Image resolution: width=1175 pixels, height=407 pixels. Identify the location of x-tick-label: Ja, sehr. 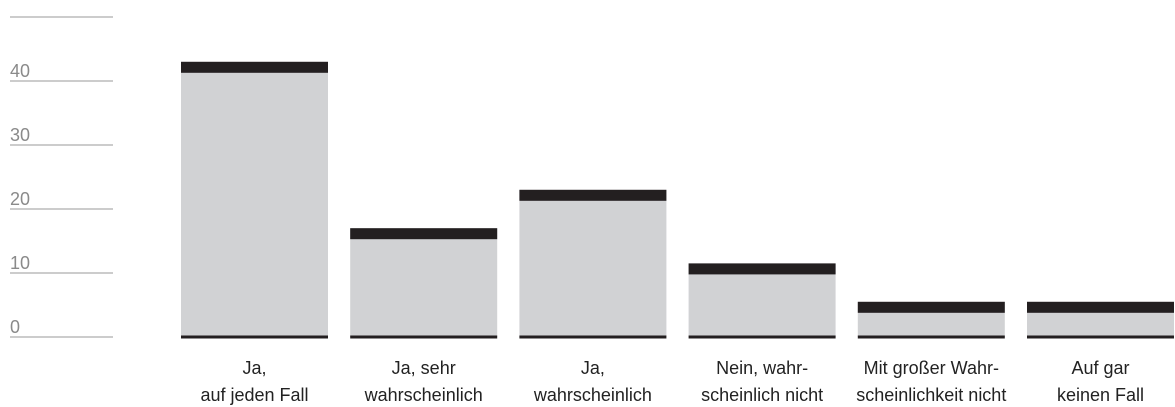
(424, 368).